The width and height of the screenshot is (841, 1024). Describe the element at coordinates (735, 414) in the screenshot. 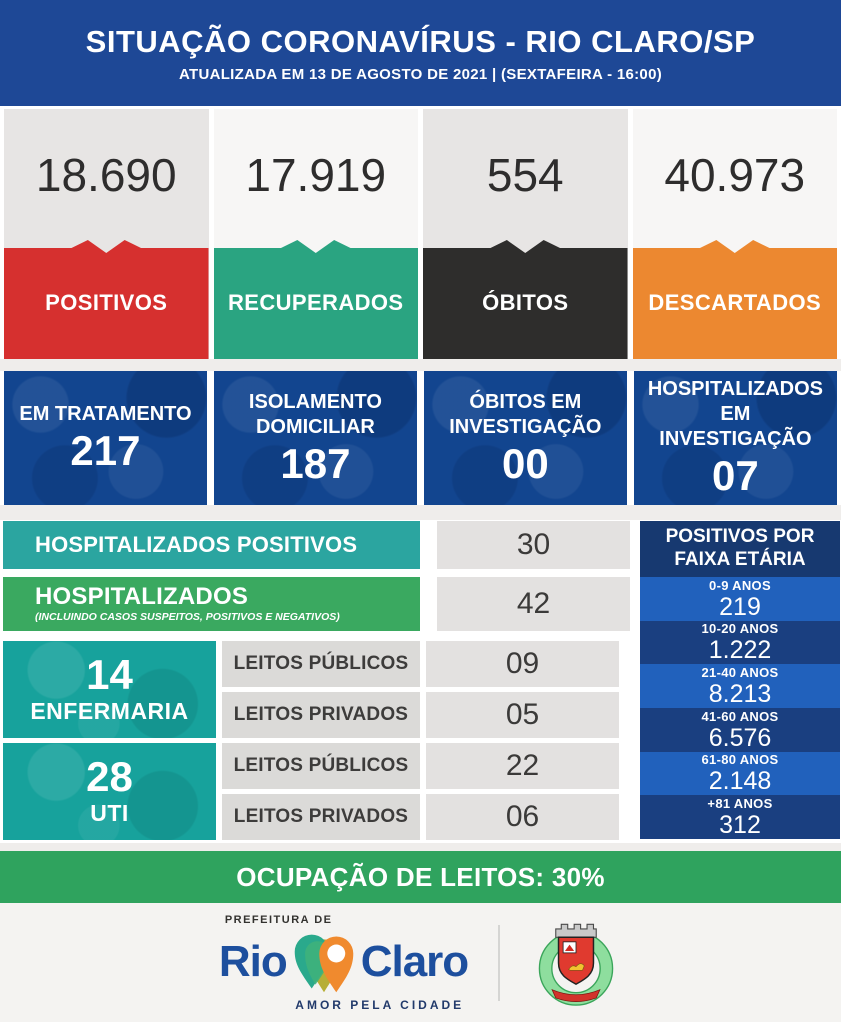

I see `hosp-investigacao-label: HOSPITALIZADOS EM INVESTIGAÇÃO` at that location.